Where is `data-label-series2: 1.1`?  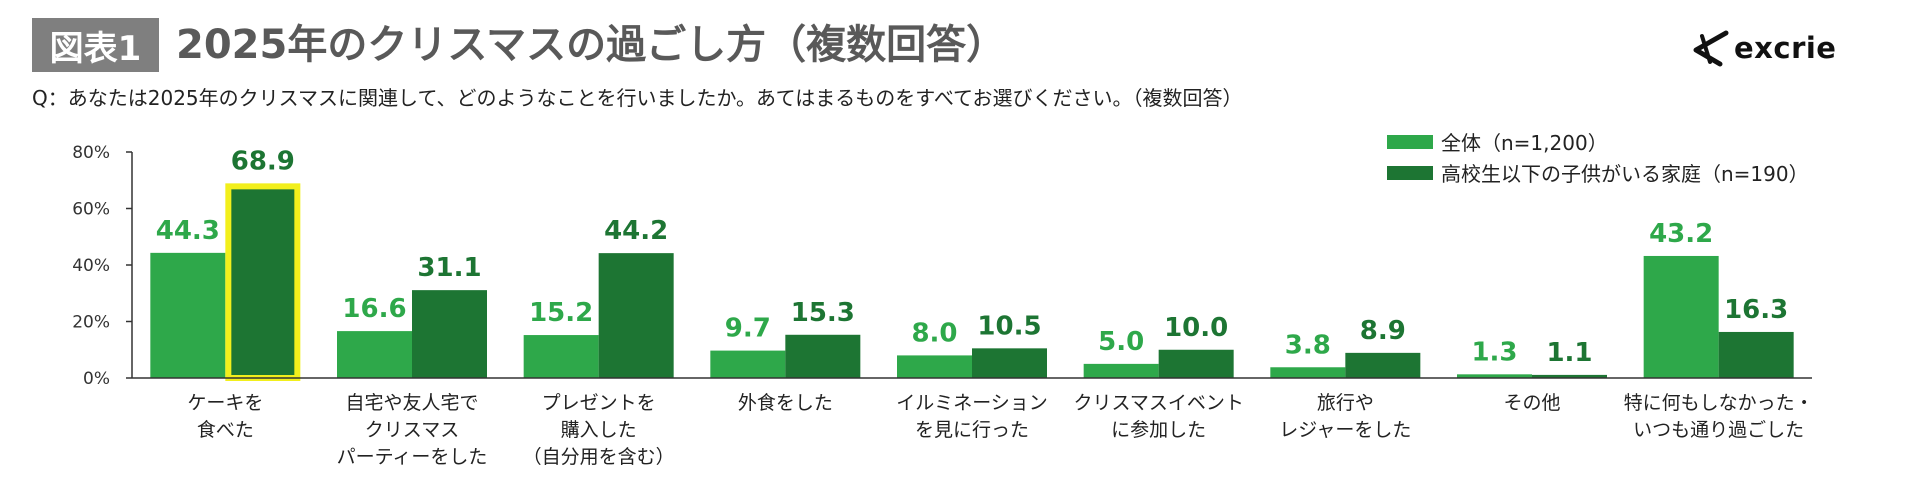 data-label-series2: 1.1 is located at coordinates (1569, 353).